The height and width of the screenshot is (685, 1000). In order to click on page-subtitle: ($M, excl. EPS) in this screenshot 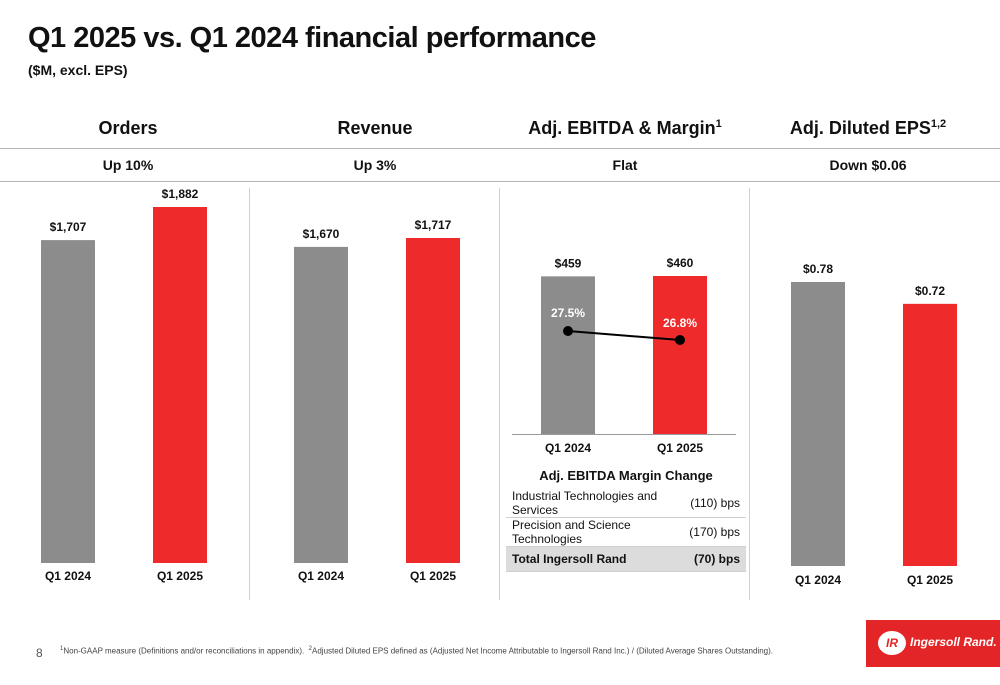, I will do `click(78, 70)`.